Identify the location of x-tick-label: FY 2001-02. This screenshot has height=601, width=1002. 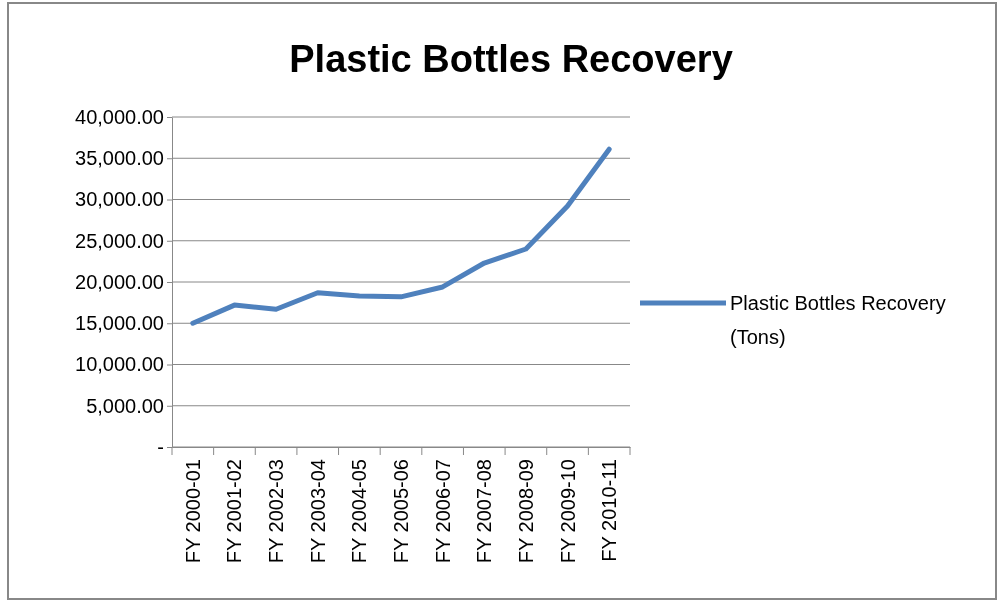
(234, 511).